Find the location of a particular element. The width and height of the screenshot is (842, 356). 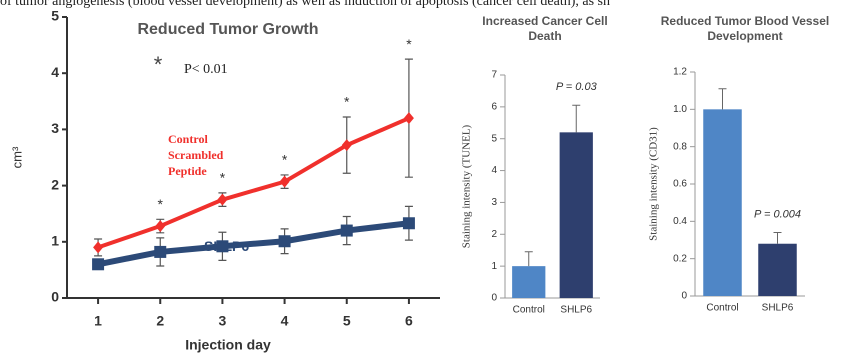

y-tick-label: 7 is located at coordinates (494, 75).